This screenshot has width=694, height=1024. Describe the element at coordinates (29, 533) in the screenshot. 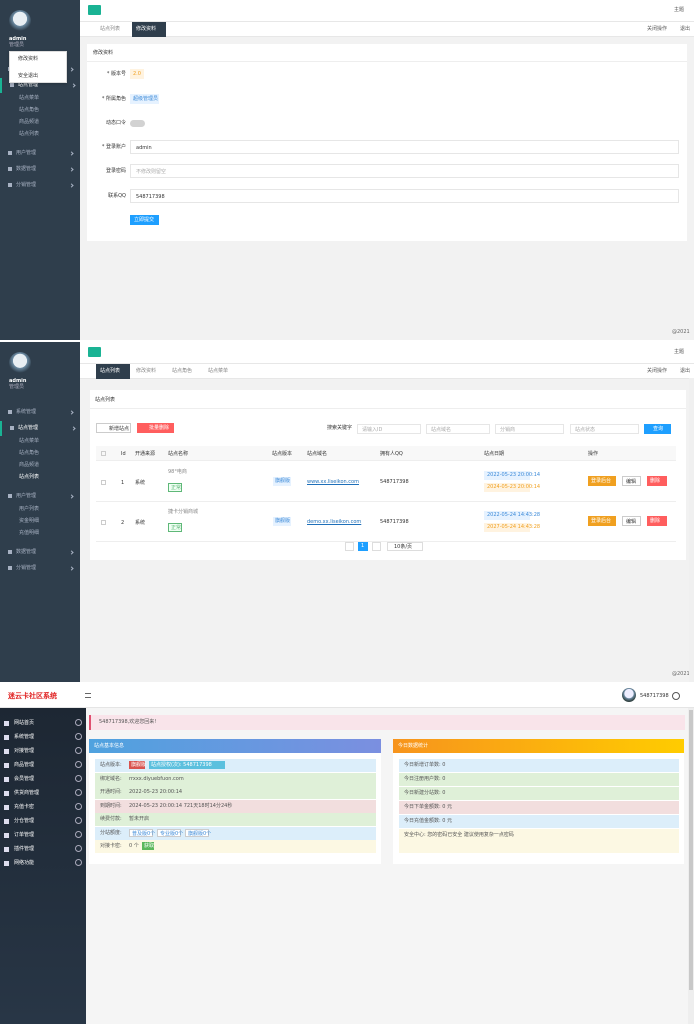

I see `submenu-item: 充值明细` at that location.